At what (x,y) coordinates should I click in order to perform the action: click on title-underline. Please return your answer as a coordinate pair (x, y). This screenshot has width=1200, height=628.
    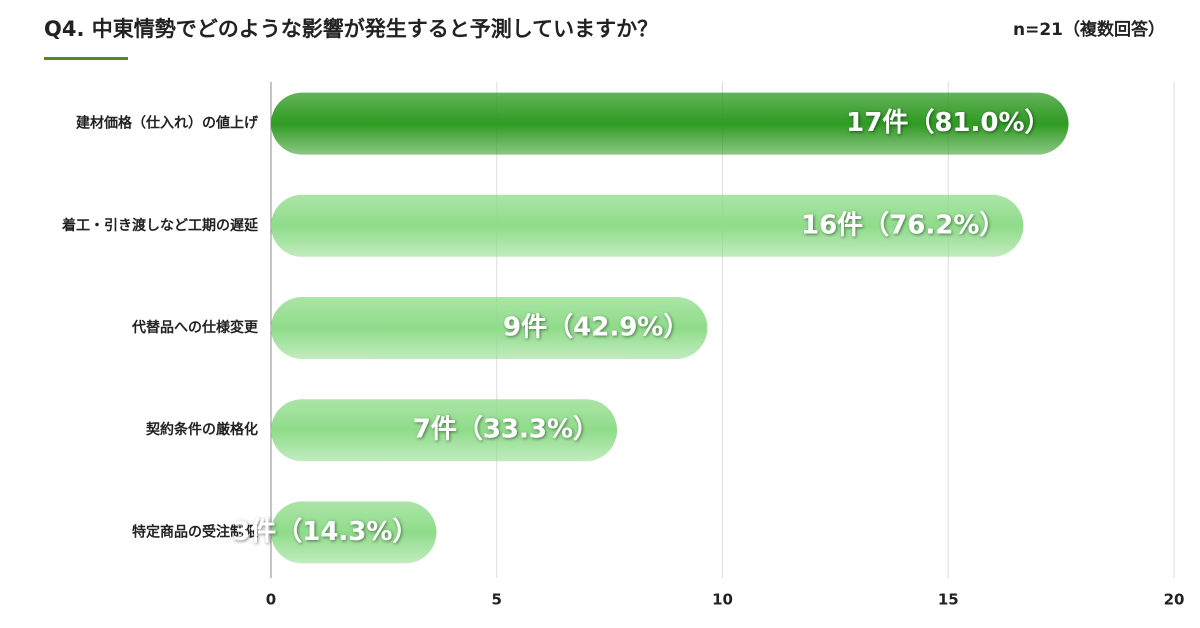
    Looking at the image, I should click on (86, 58).